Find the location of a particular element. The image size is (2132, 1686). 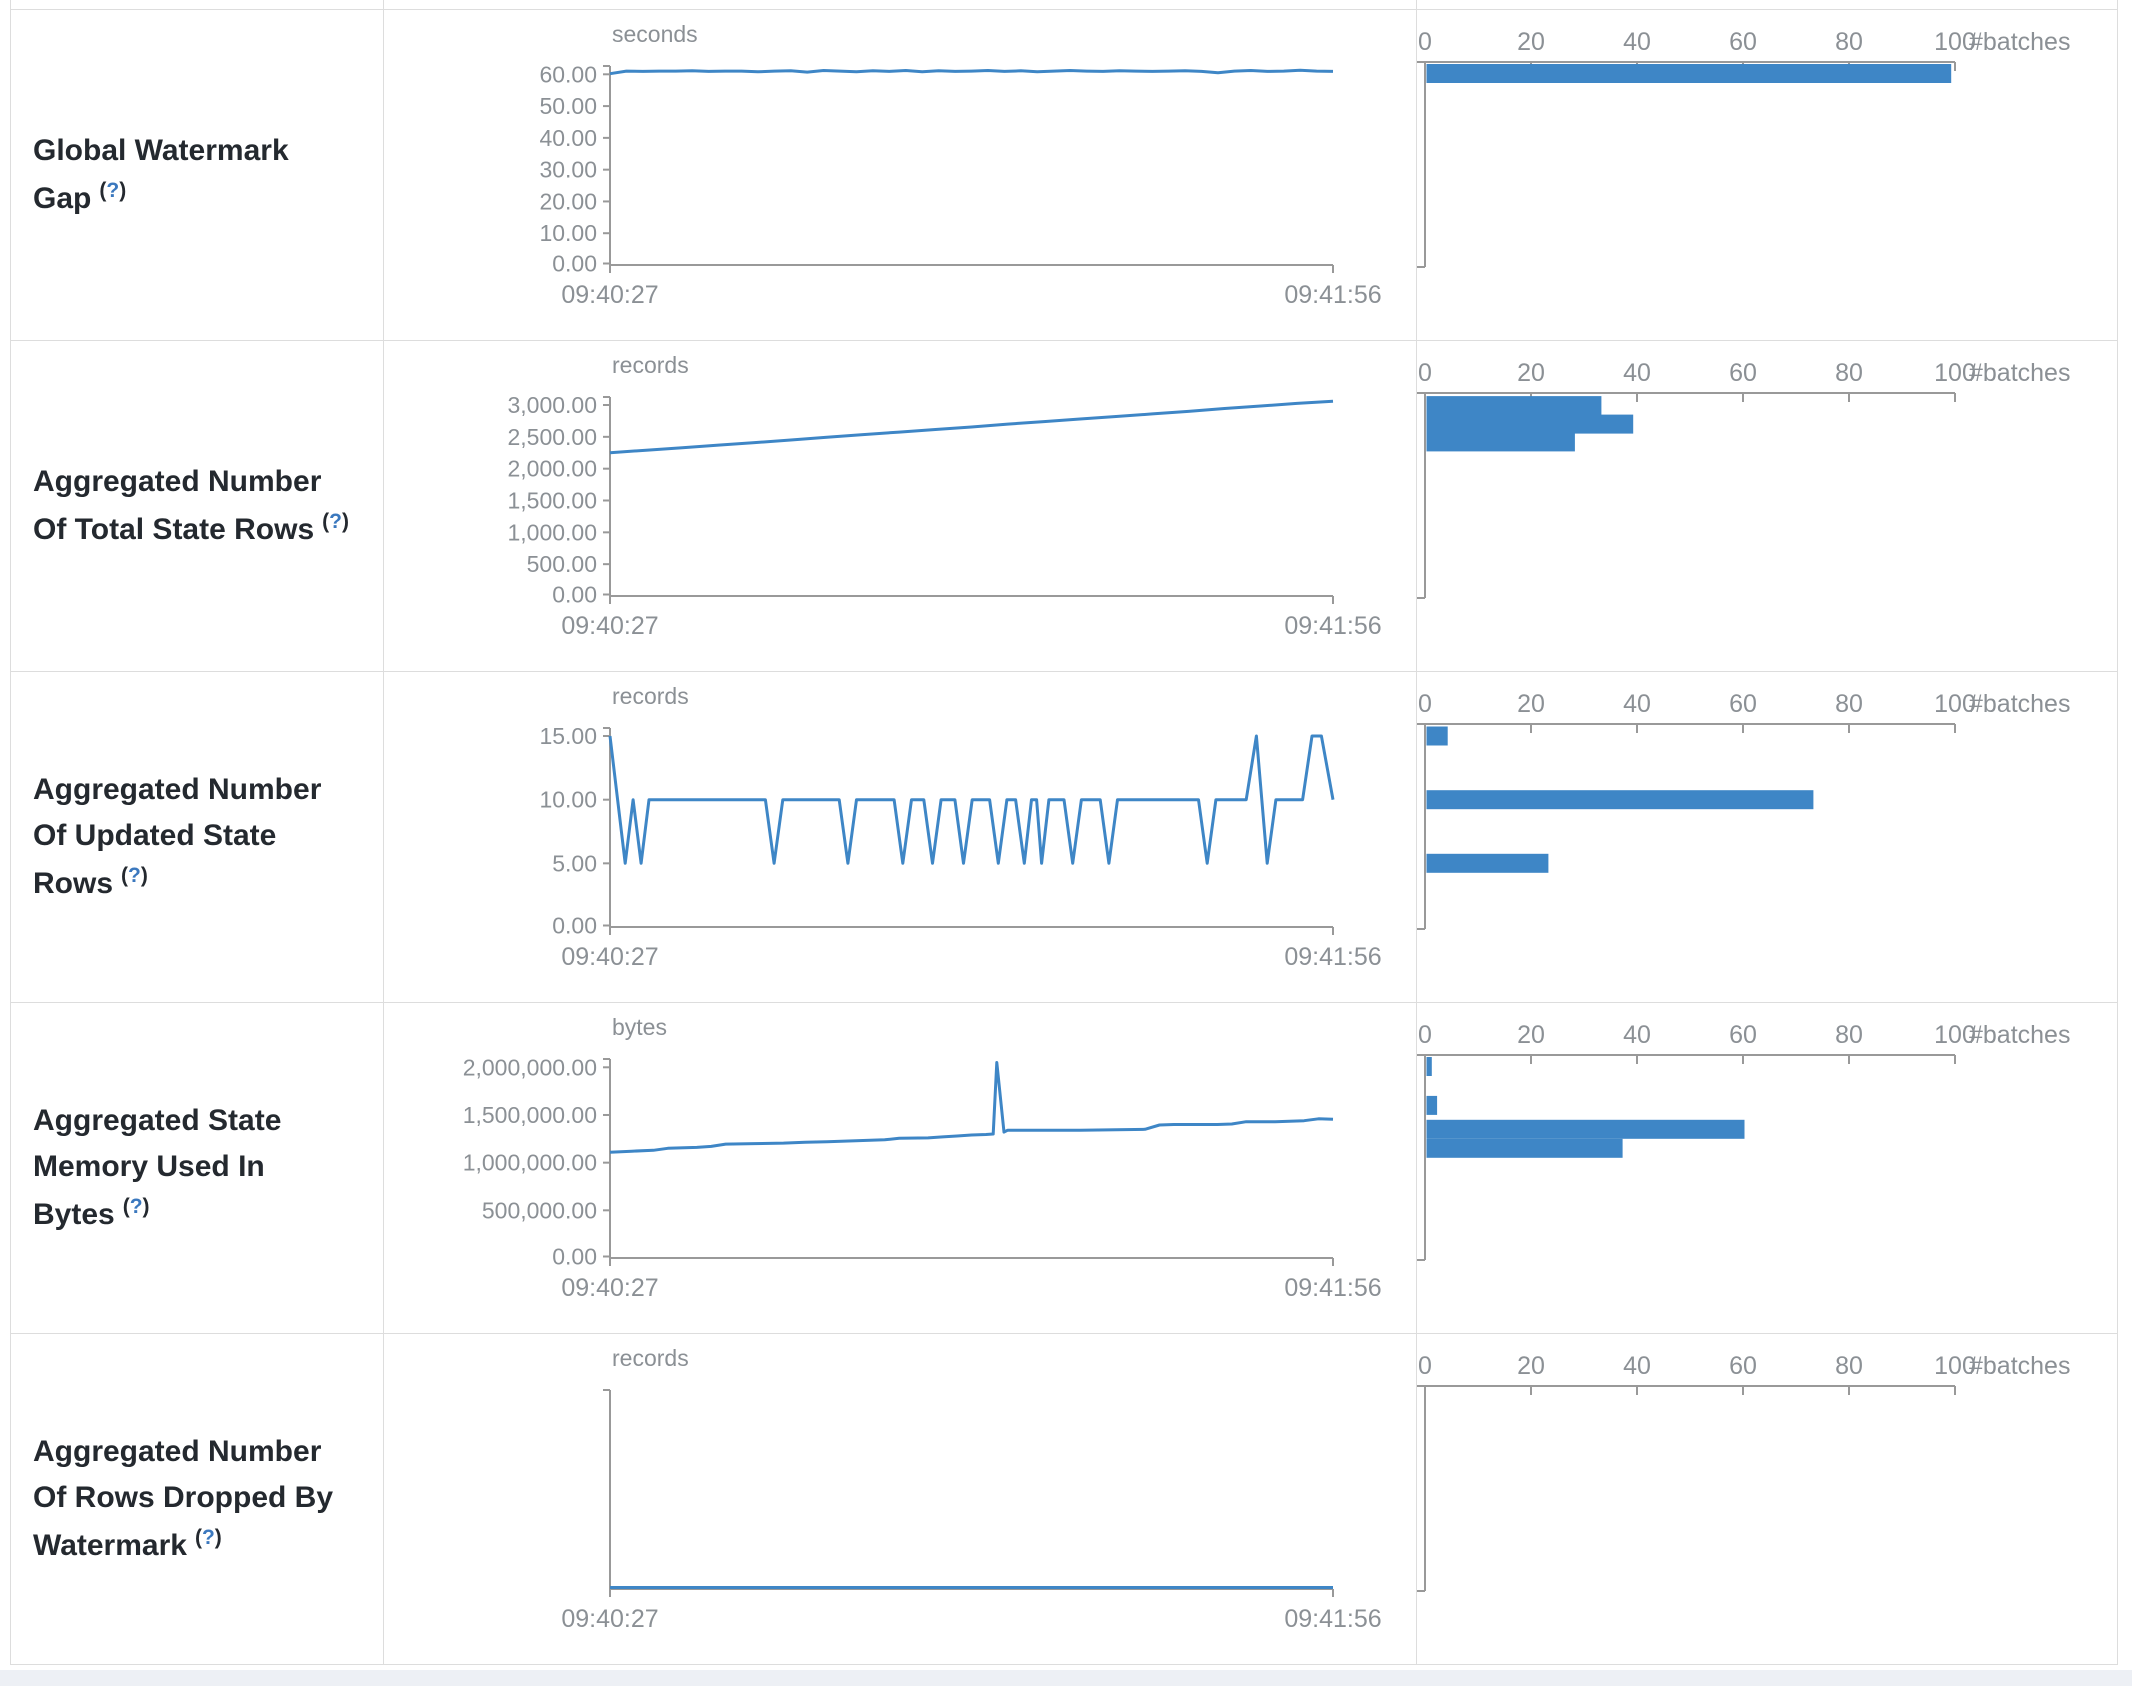

svg-text: 3,000.00 is located at coordinates (552, 405).